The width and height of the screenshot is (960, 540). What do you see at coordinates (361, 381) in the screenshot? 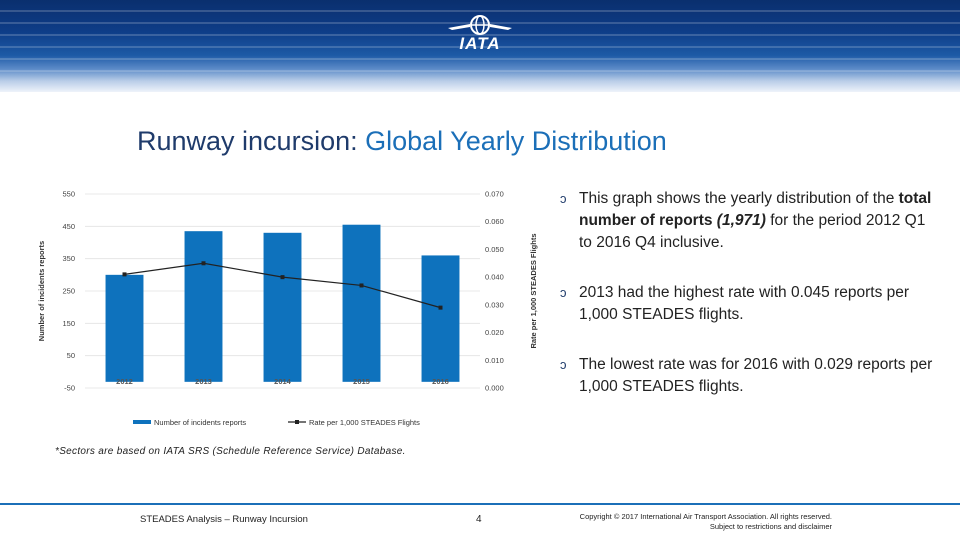
I see `x-tick-label: 2015` at bounding box center [361, 381].